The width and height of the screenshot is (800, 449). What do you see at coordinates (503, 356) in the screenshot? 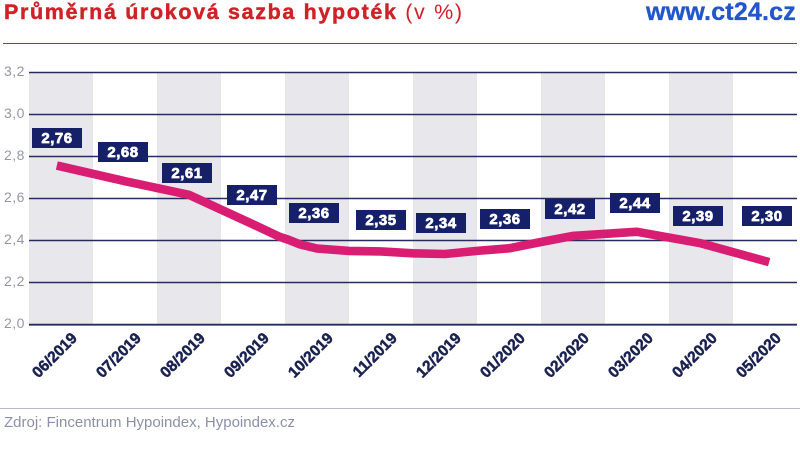
I see `svg-text: 01/2020` at bounding box center [503, 356].